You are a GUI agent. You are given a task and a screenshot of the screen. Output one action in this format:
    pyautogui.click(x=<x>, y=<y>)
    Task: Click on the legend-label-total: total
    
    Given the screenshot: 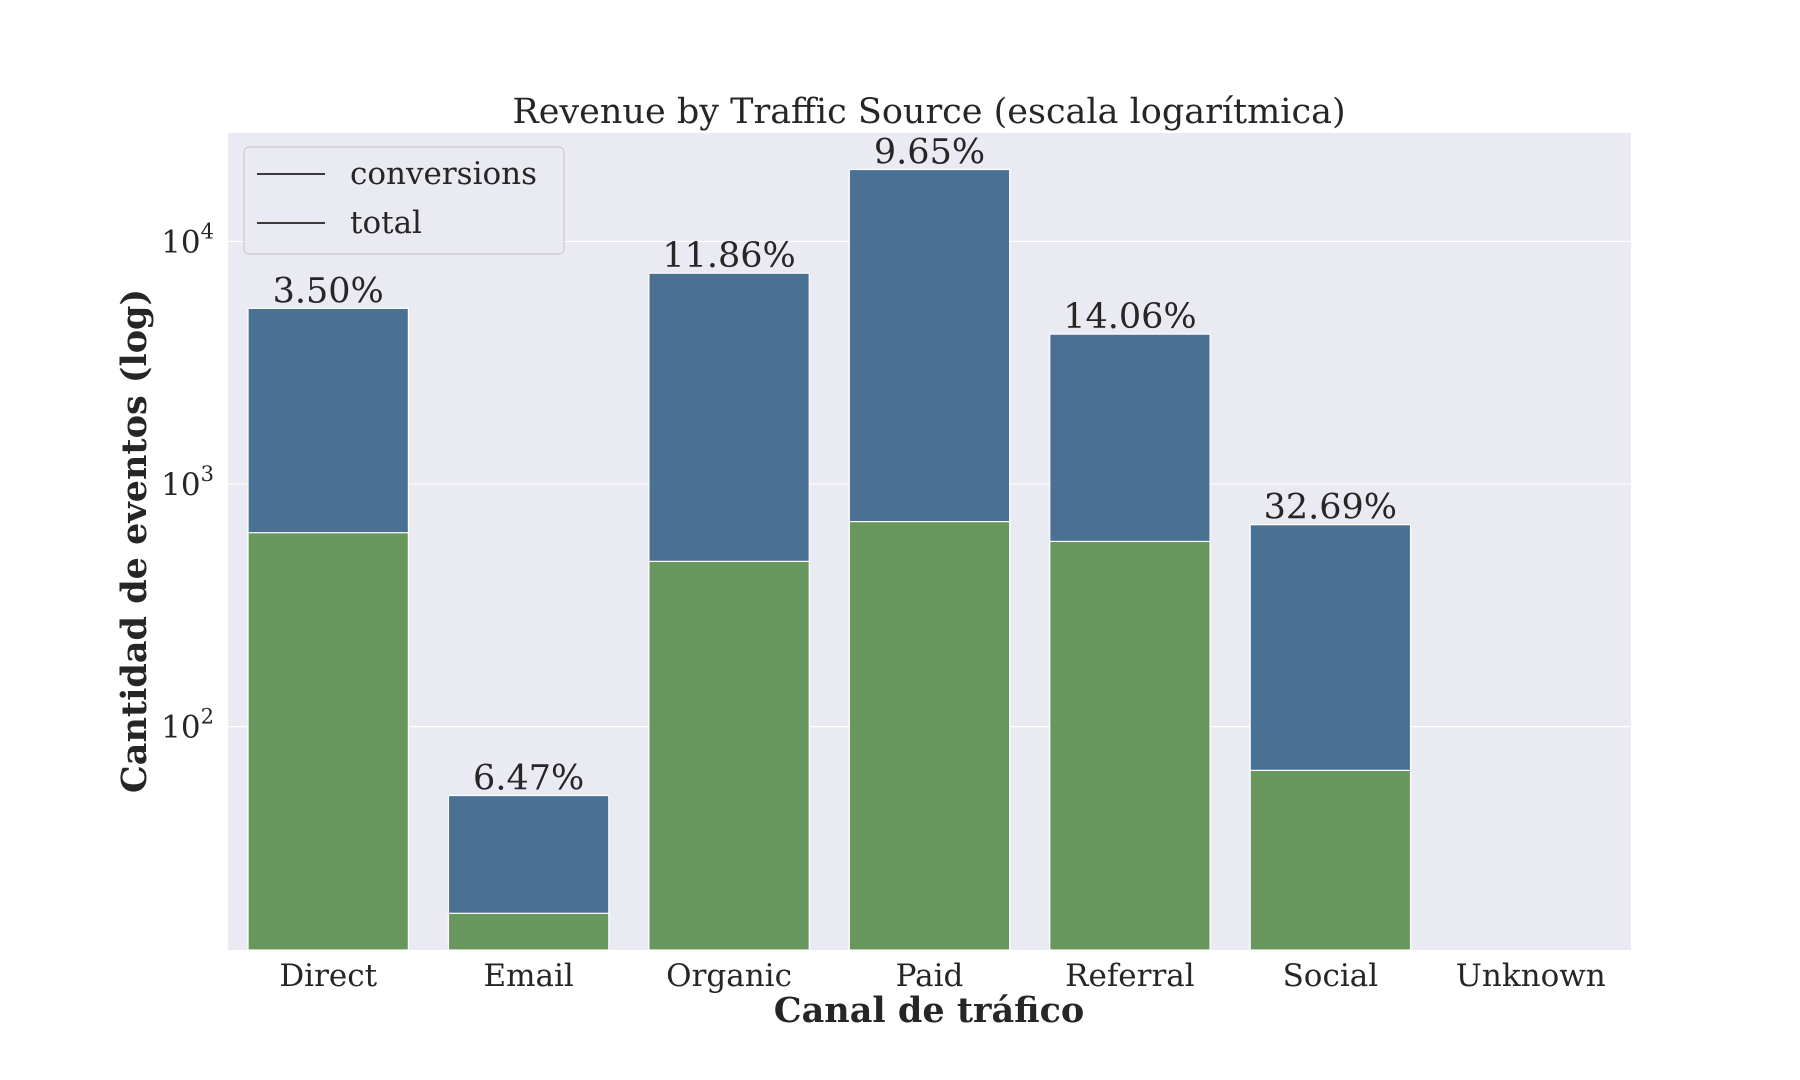 What is the action you would take?
    pyautogui.click(x=386, y=223)
    